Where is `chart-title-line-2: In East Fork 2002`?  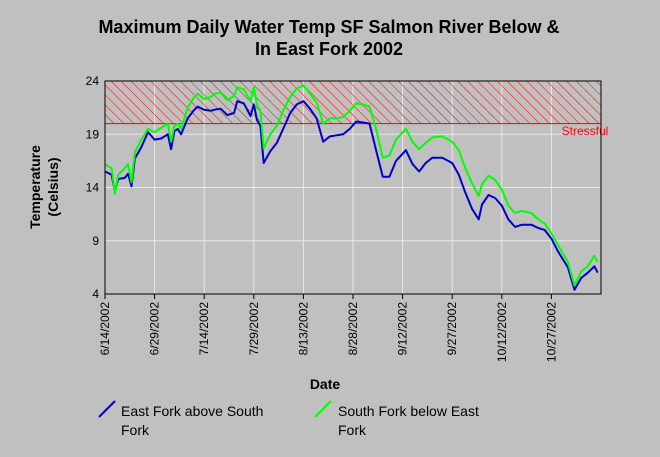 chart-title-line-2: In East Fork 2002 is located at coordinates (329, 49).